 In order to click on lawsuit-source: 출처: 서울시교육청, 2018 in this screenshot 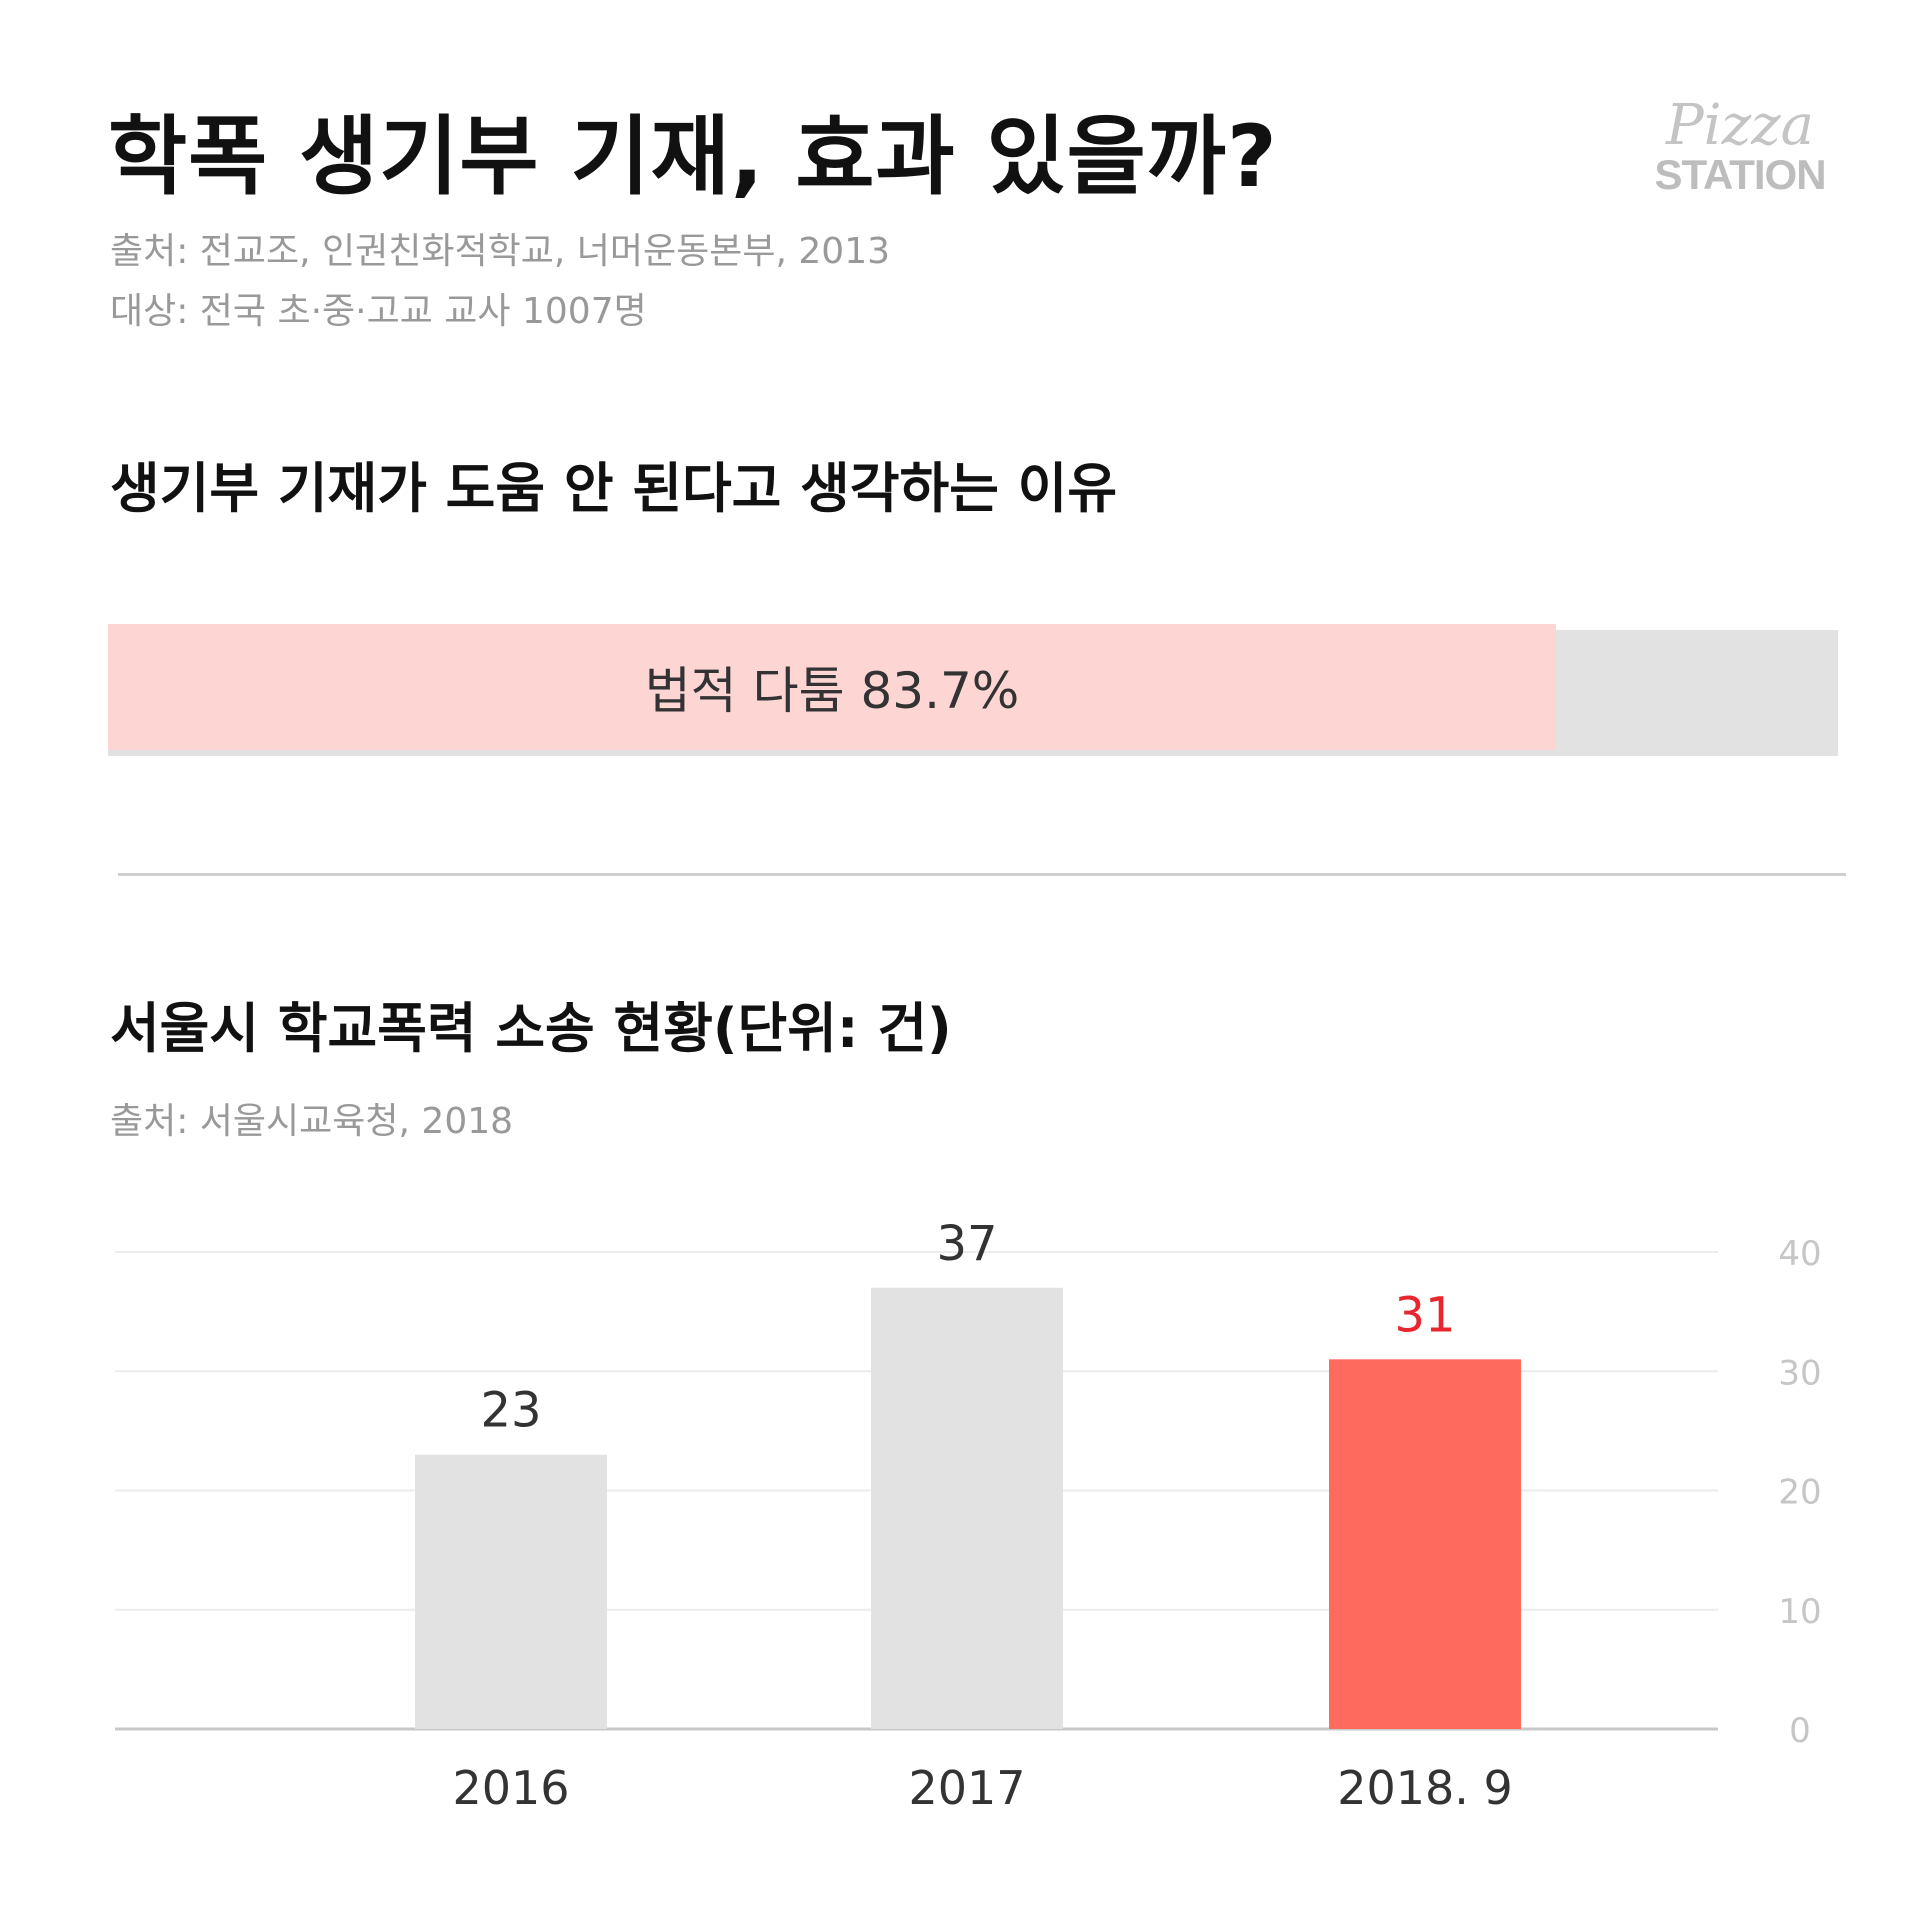, I will do `click(312, 1121)`.